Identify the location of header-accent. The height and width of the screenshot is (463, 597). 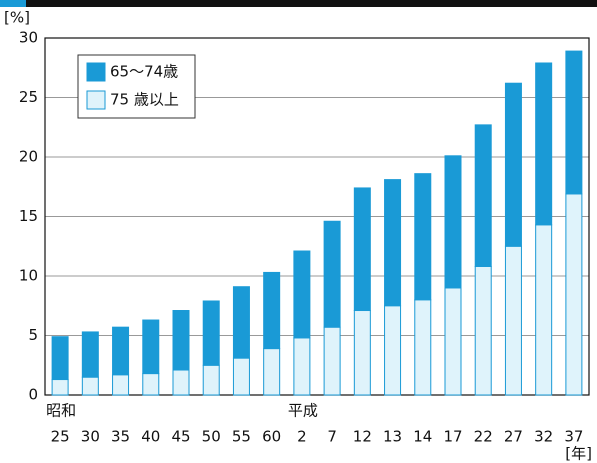
(13, 3).